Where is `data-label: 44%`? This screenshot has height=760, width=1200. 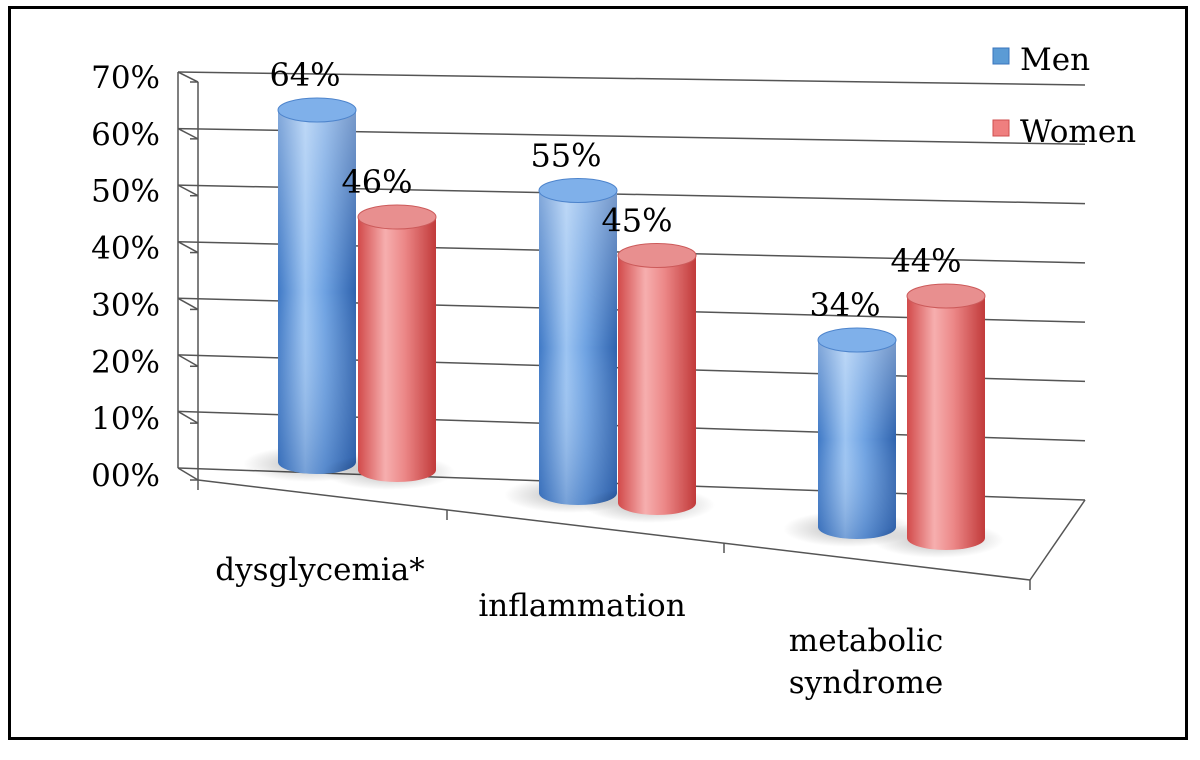
data-label: 44% is located at coordinates (925, 261).